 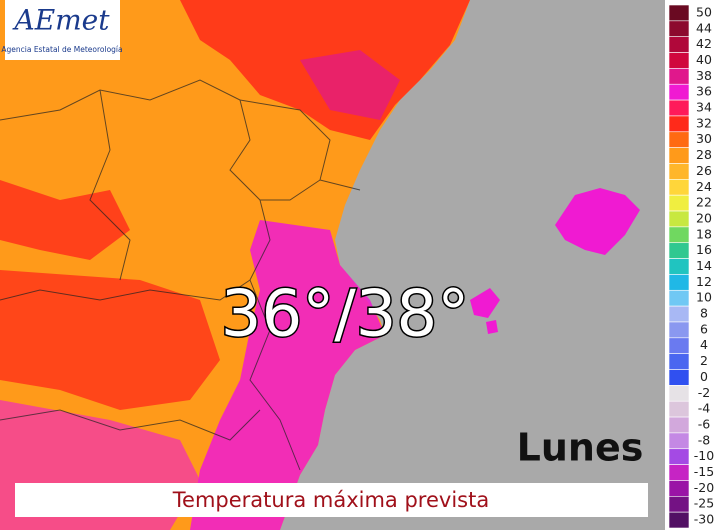 I want to click on legend-label: 38, so click(x=704, y=75).